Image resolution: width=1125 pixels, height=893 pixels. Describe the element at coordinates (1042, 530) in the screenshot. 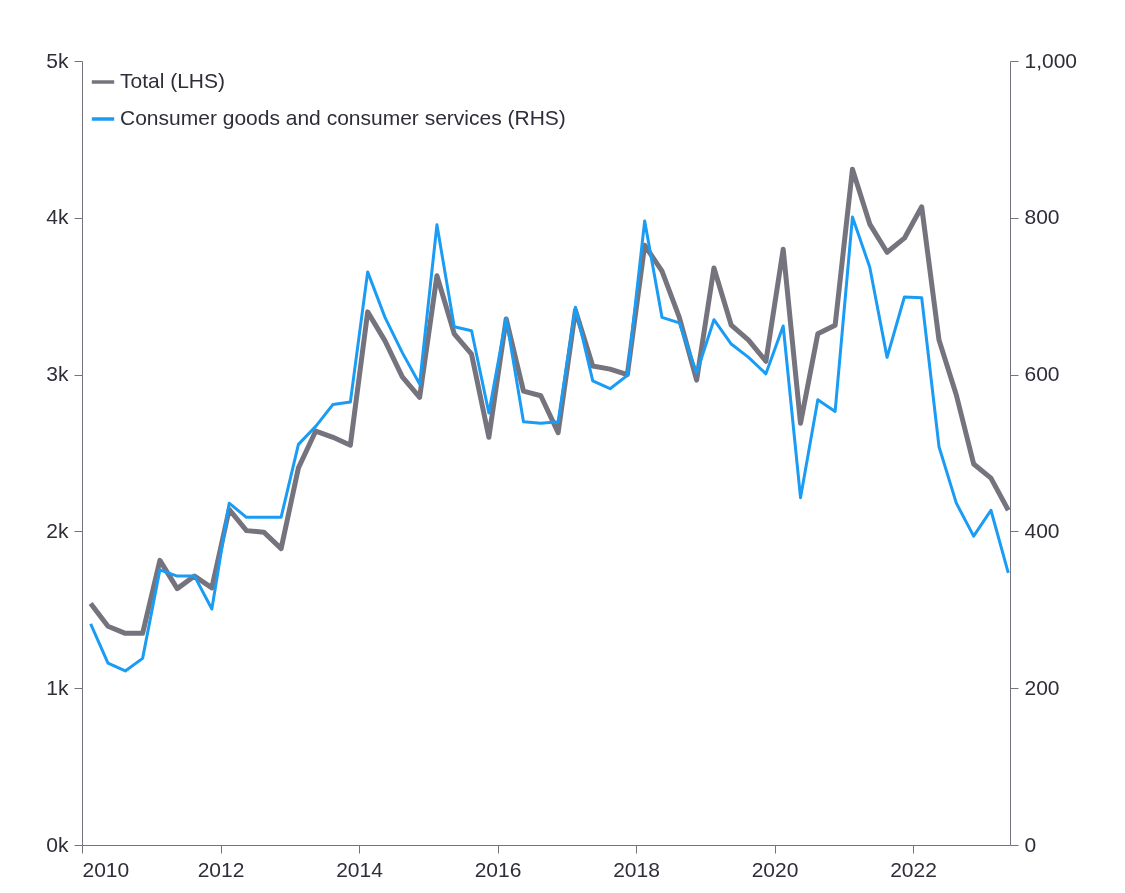

I see `y2-tick-label: 400` at that location.